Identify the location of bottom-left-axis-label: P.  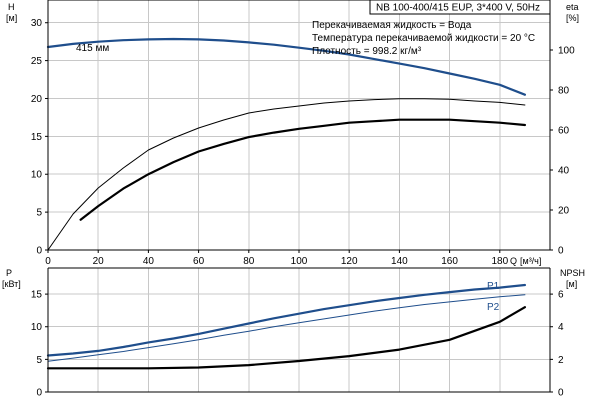
(9, 273).